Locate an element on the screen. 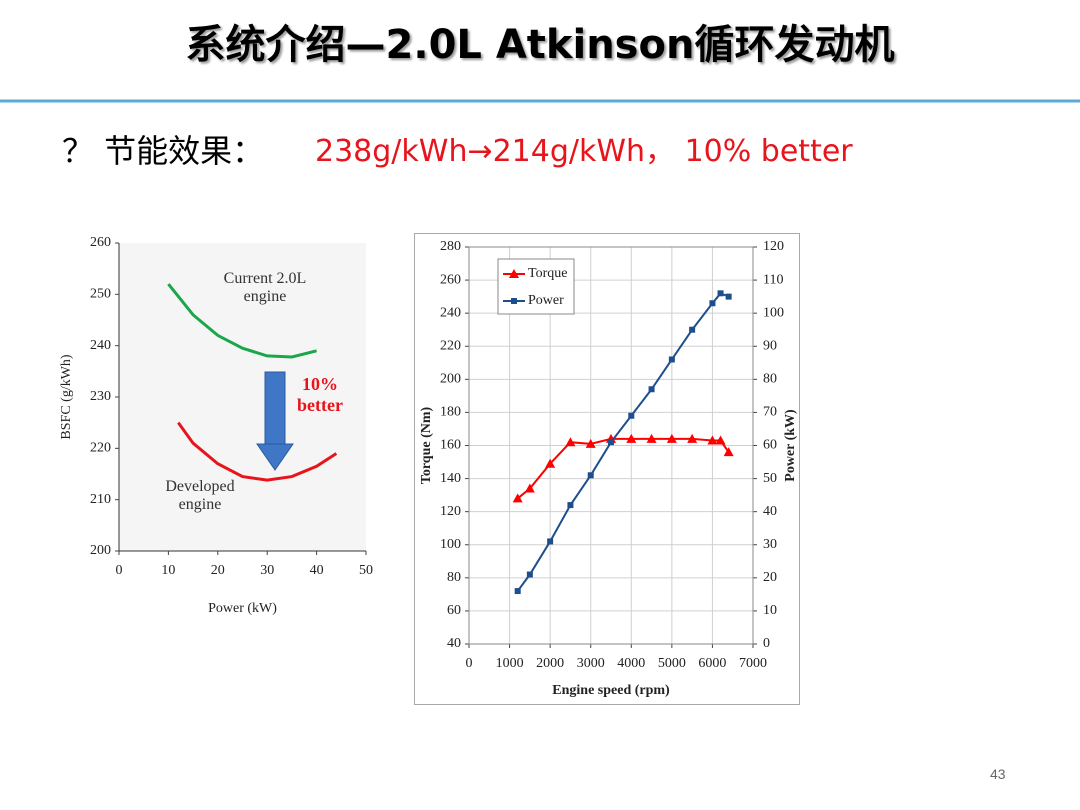 The height and width of the screenshot is (810, 1080). y2-tick-label: 0 is located at coordinates (766, 643).